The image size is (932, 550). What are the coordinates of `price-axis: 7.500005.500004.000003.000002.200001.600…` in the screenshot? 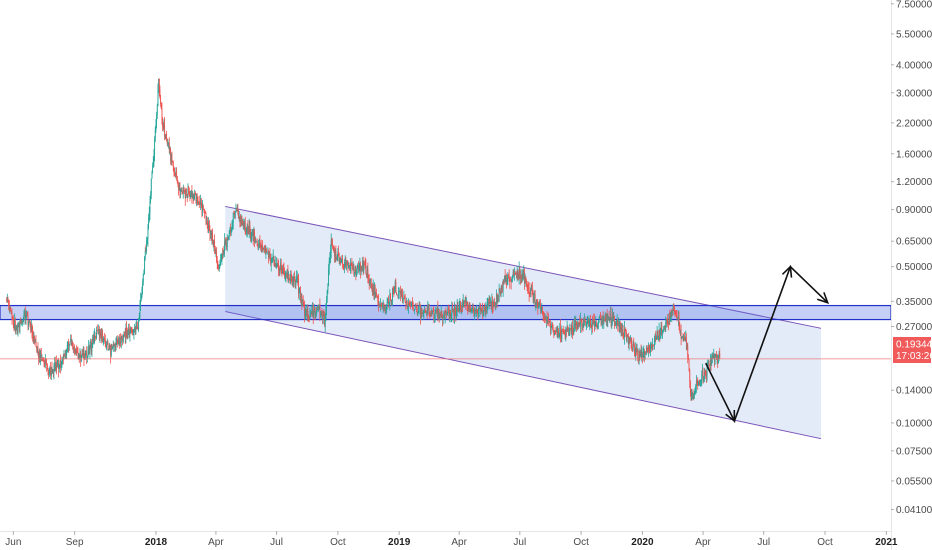 It's located at (911, 258).